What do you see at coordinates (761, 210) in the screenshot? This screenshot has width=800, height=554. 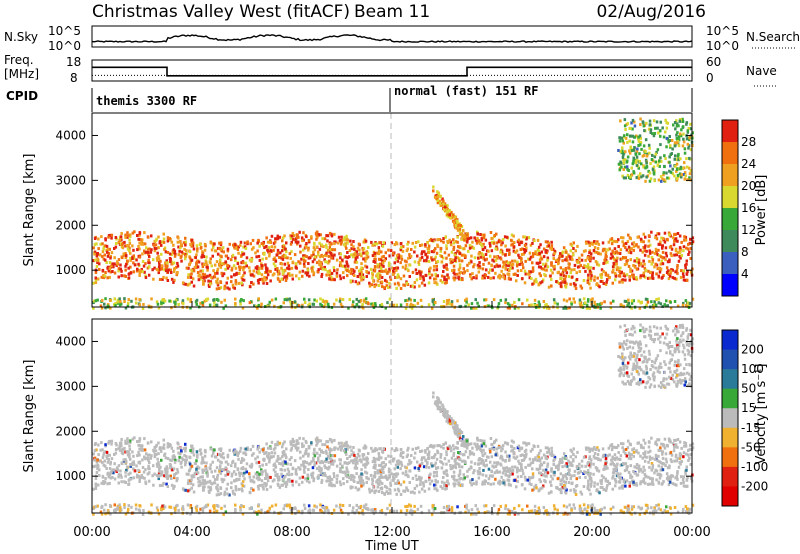 I see `power-colorbar-label: Power [dB]` at bounding box center [761, 210].